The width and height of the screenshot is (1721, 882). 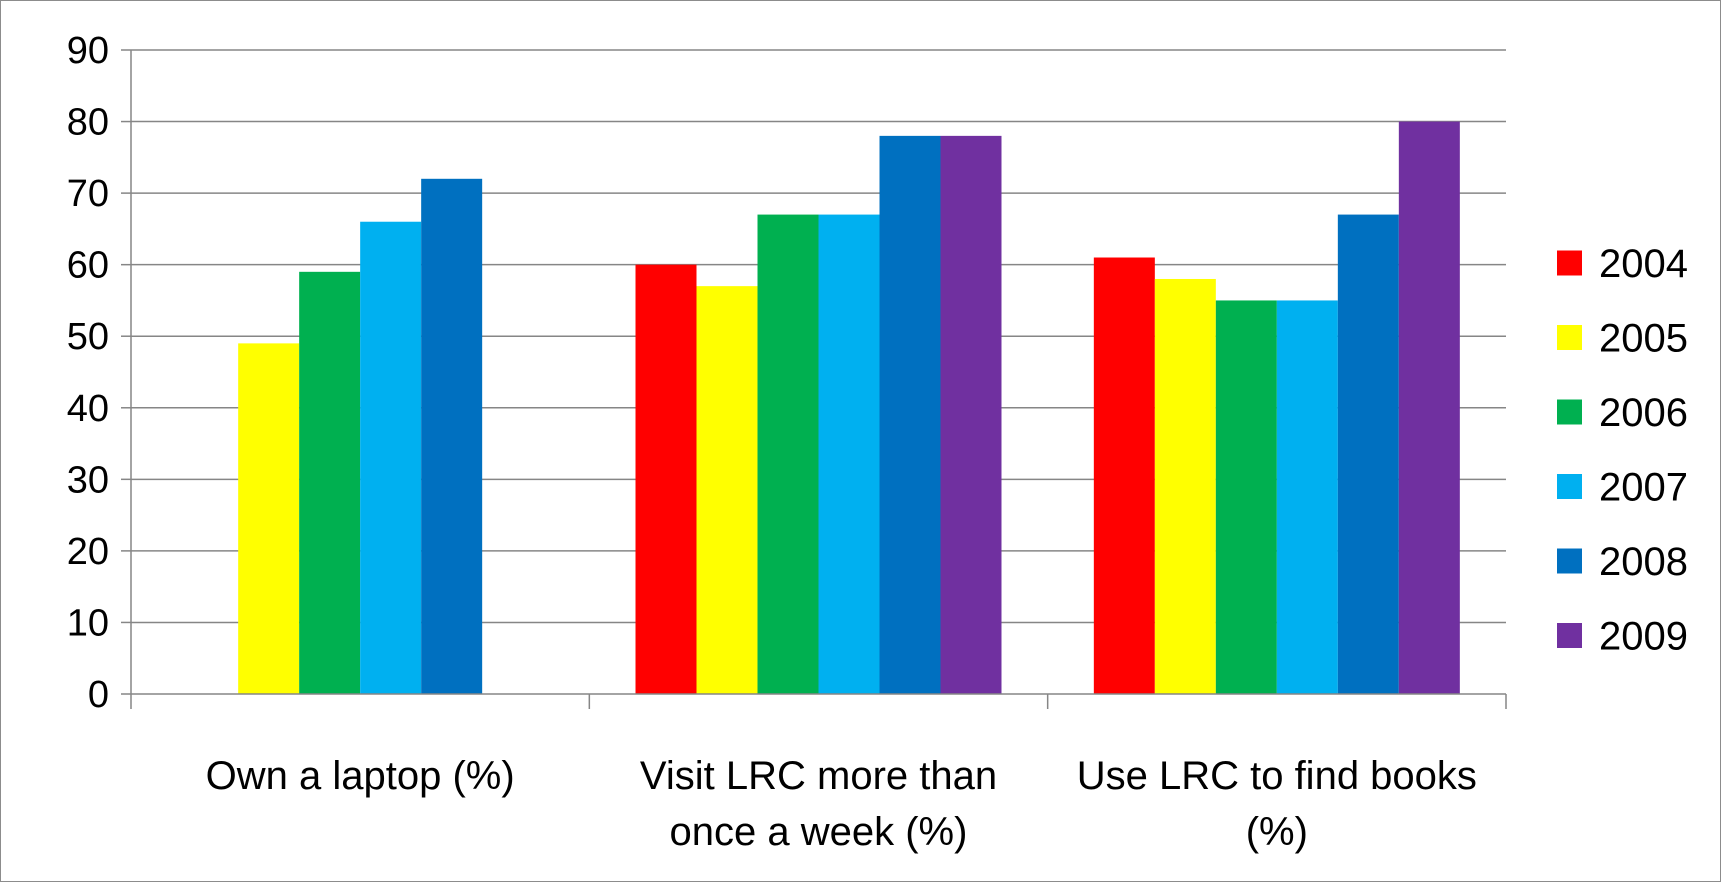 I want to click on y-tick-label: 20, so click(x=88, y=552).